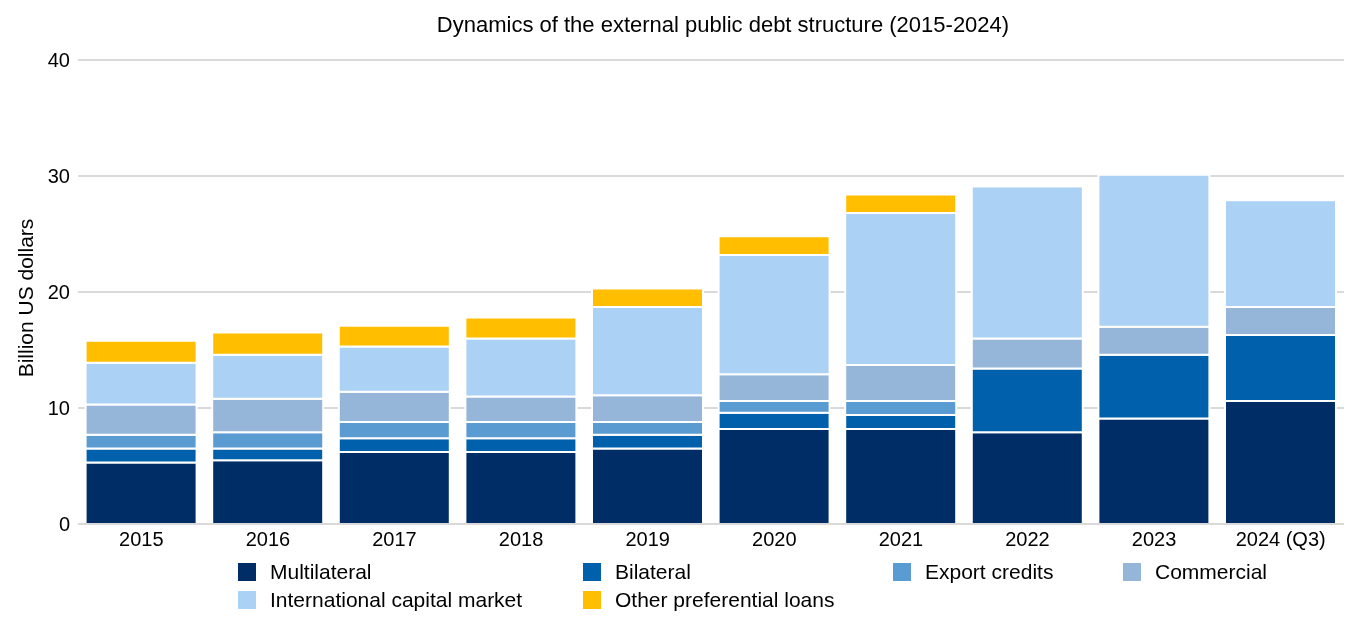 Image resolution: width=1356 pixels, height=620 pixels. I want to click on legend-label: Commercial, so click(1211, 572).